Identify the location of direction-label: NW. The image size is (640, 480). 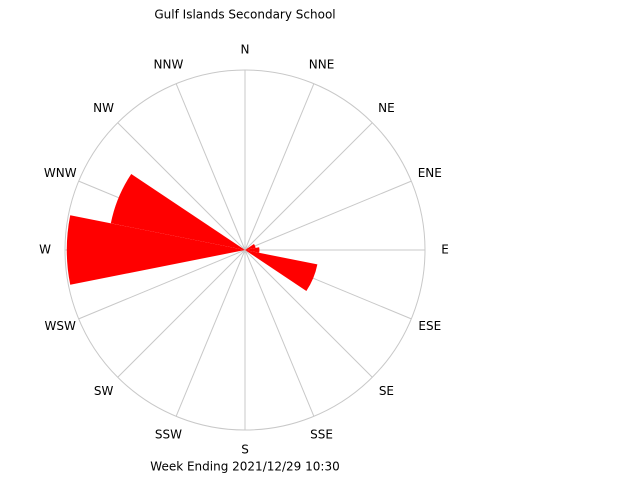
(103, 108).